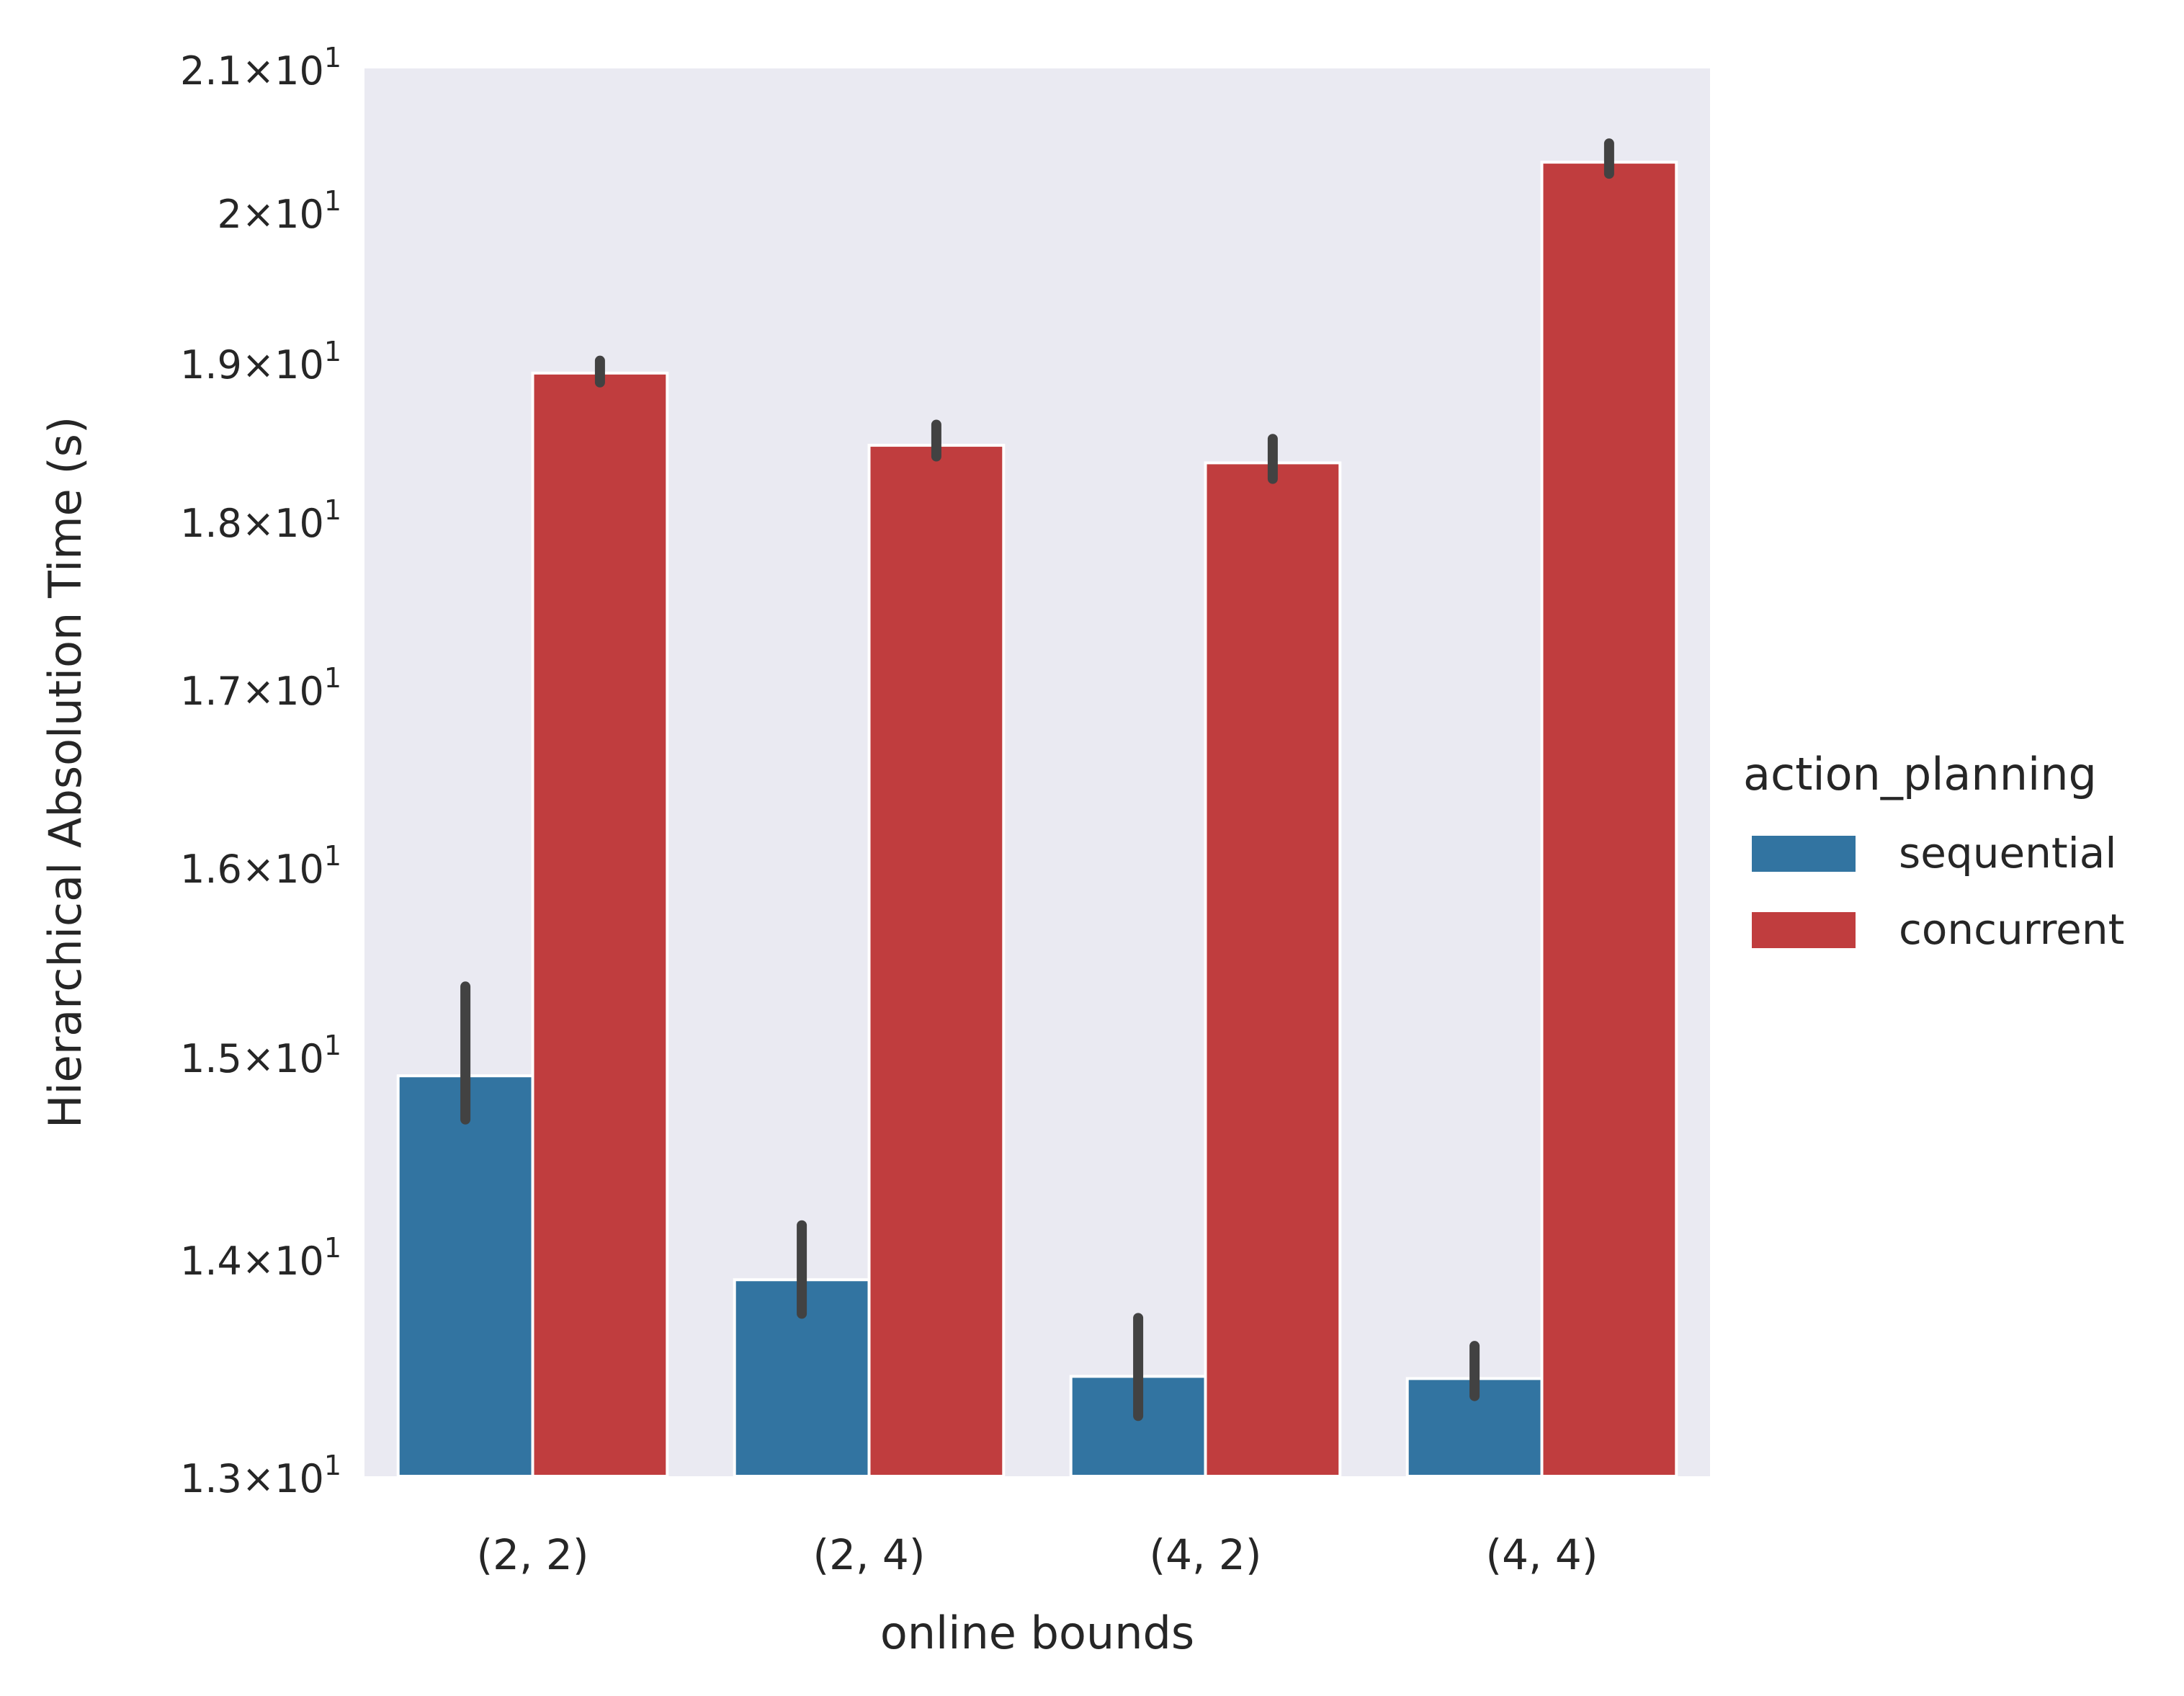  I want to click on legend-label-sequential: sequential, so click(2008, 853).